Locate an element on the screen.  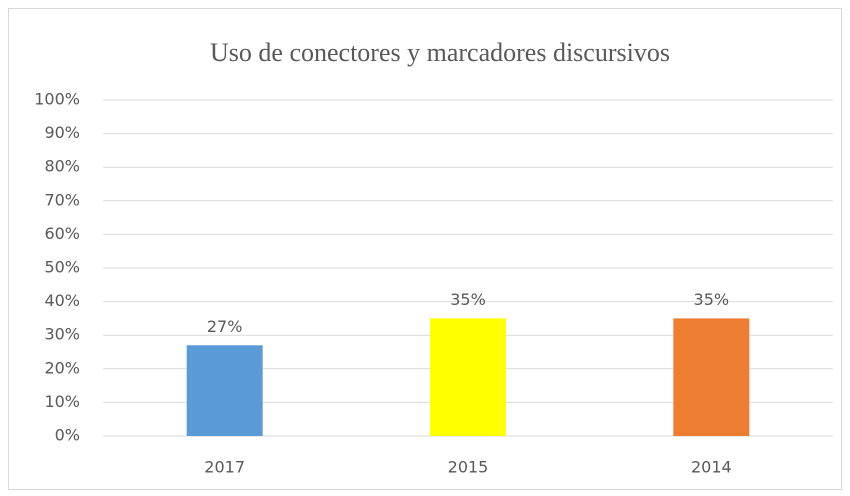
y-tick-label: 20% is located at coordinates (62, 367).